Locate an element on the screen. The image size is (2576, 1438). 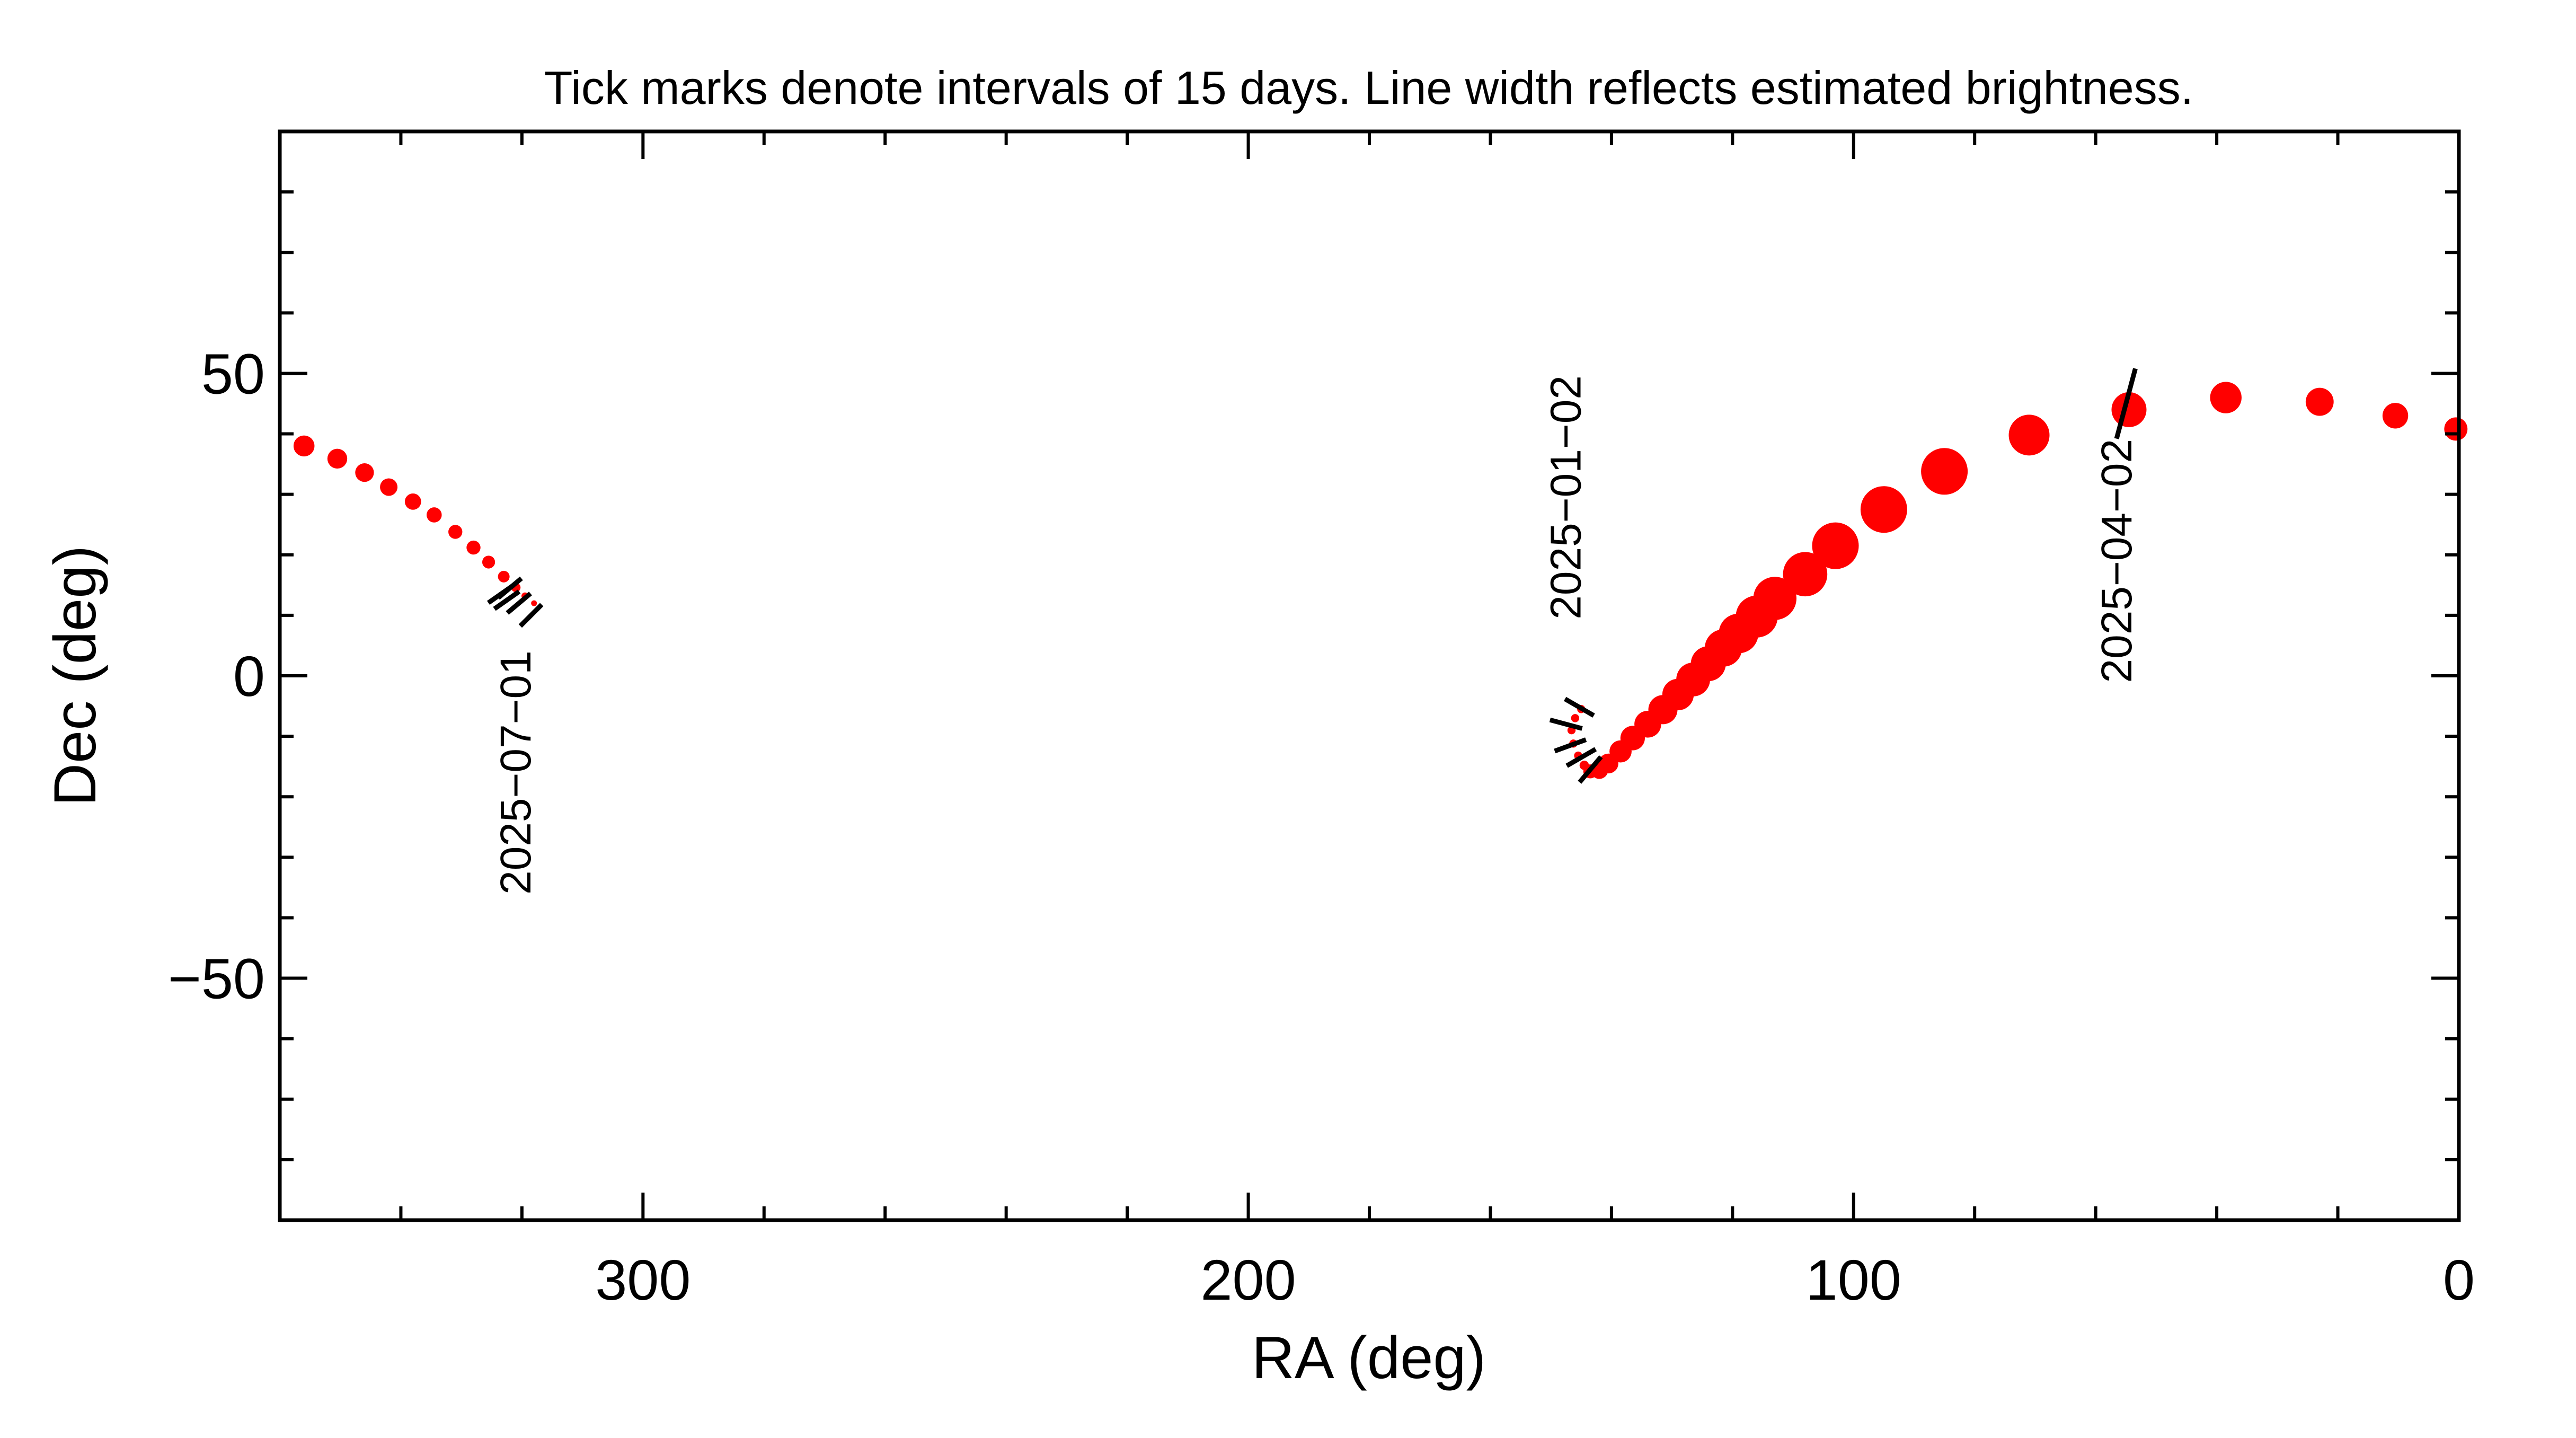
date-annotation: 2025−07−01 is located at coordinates (516, 773).